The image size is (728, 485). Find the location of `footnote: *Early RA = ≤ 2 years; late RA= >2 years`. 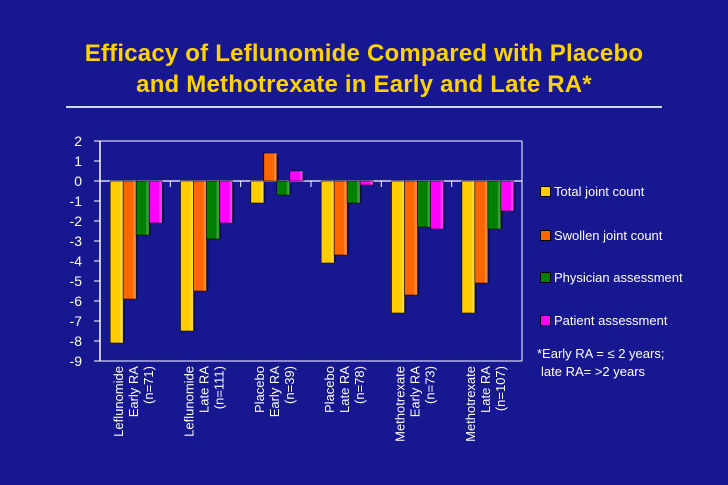

footnote: *Early RA = ≤ 2 years; late RA= >2 years is located at coordinates (600, 363).